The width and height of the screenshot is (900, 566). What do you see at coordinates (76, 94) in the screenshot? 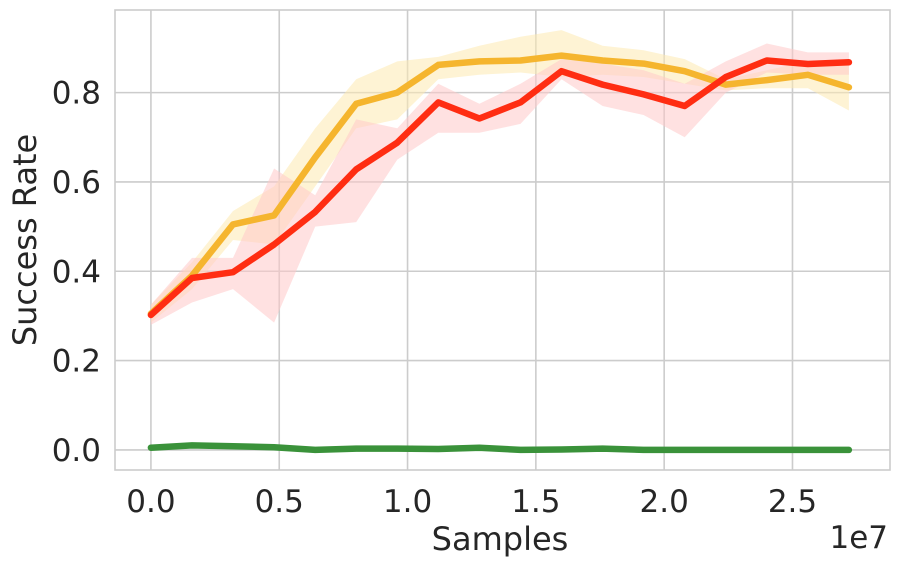
I see `y-tick-label: 0.8` at bounding box center [76, 94].